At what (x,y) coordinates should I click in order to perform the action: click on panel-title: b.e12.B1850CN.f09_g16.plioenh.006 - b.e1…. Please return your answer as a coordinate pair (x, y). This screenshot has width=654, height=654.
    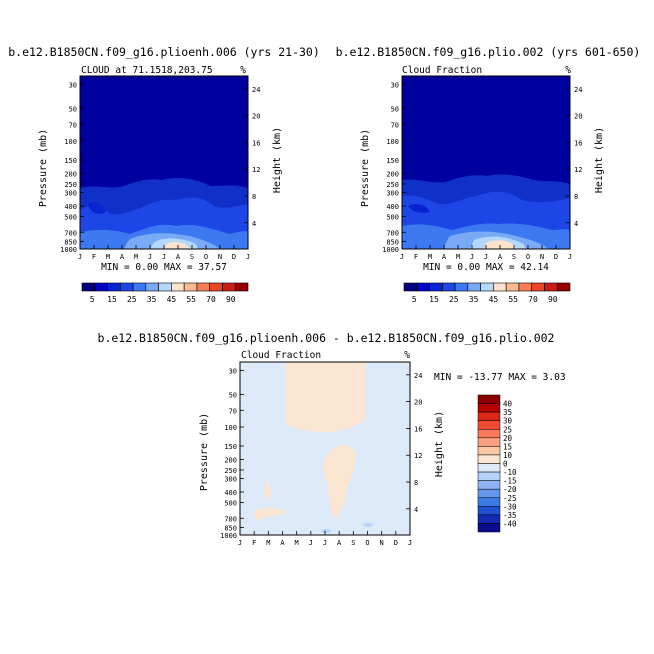
    Looking at the image, I should click on (326, 338).